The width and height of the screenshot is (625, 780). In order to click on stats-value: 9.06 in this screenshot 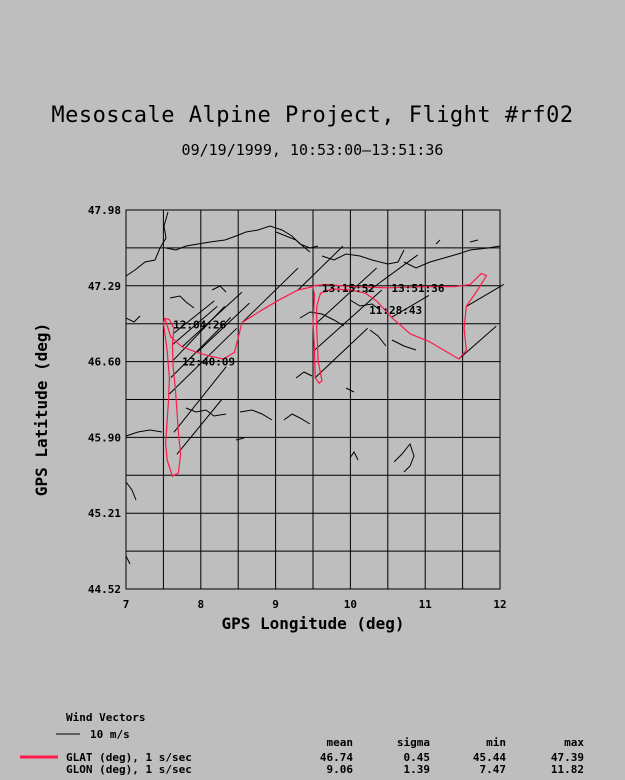, I will do `click(340, 769)`.